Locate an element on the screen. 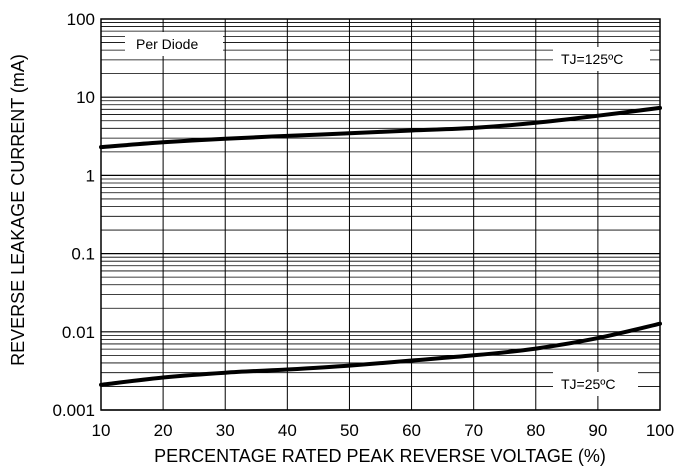 This screenshot has width=695, height=468. x-tick-label: 40 is located at coordinates (287, 430).